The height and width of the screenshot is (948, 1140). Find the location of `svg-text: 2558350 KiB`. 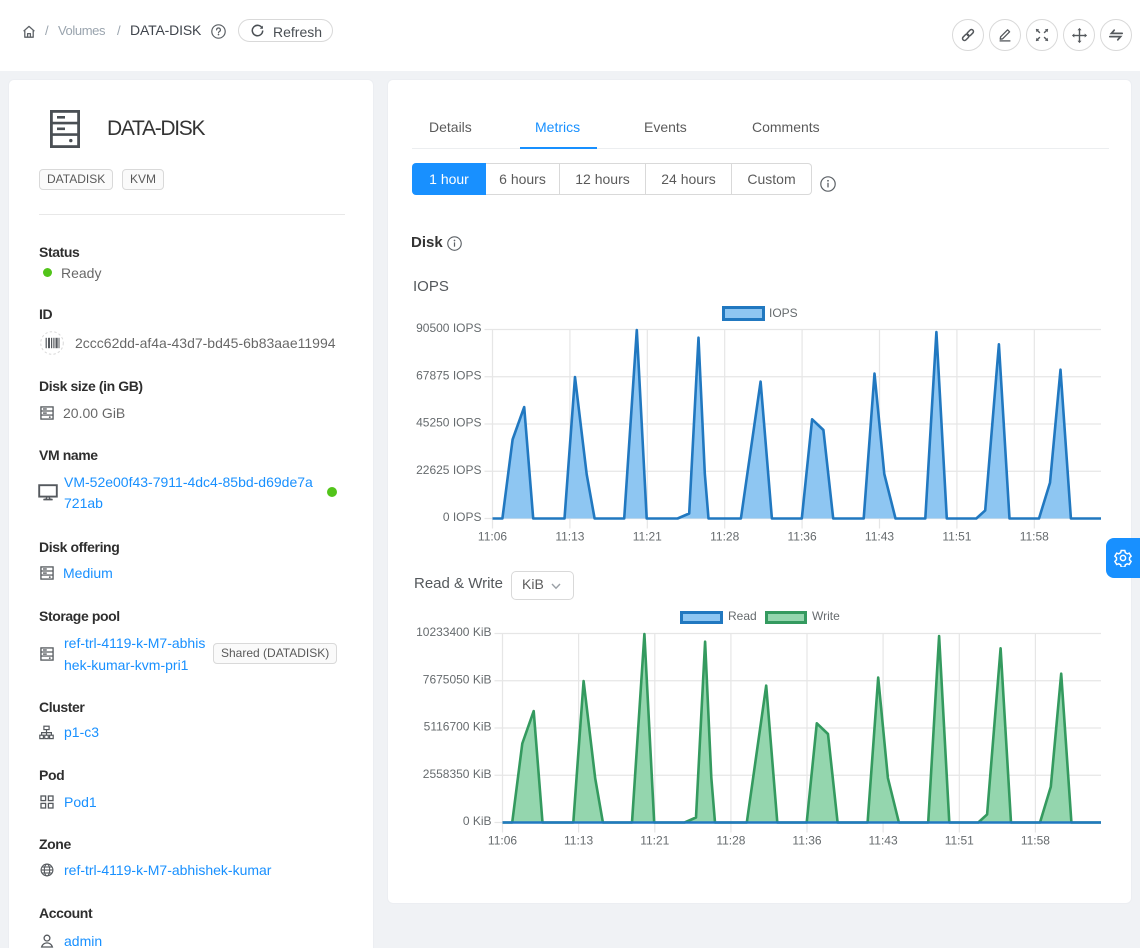

svg-text: 2558350 KiB is located at coordinates (457, 774).